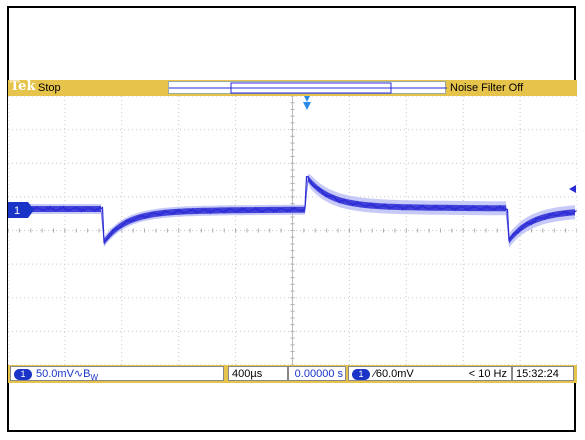  What do you see at coordinates (307, 102) in the screenshot?
I see `trigger-position-marker-icon` at bounding box center [307, 102].